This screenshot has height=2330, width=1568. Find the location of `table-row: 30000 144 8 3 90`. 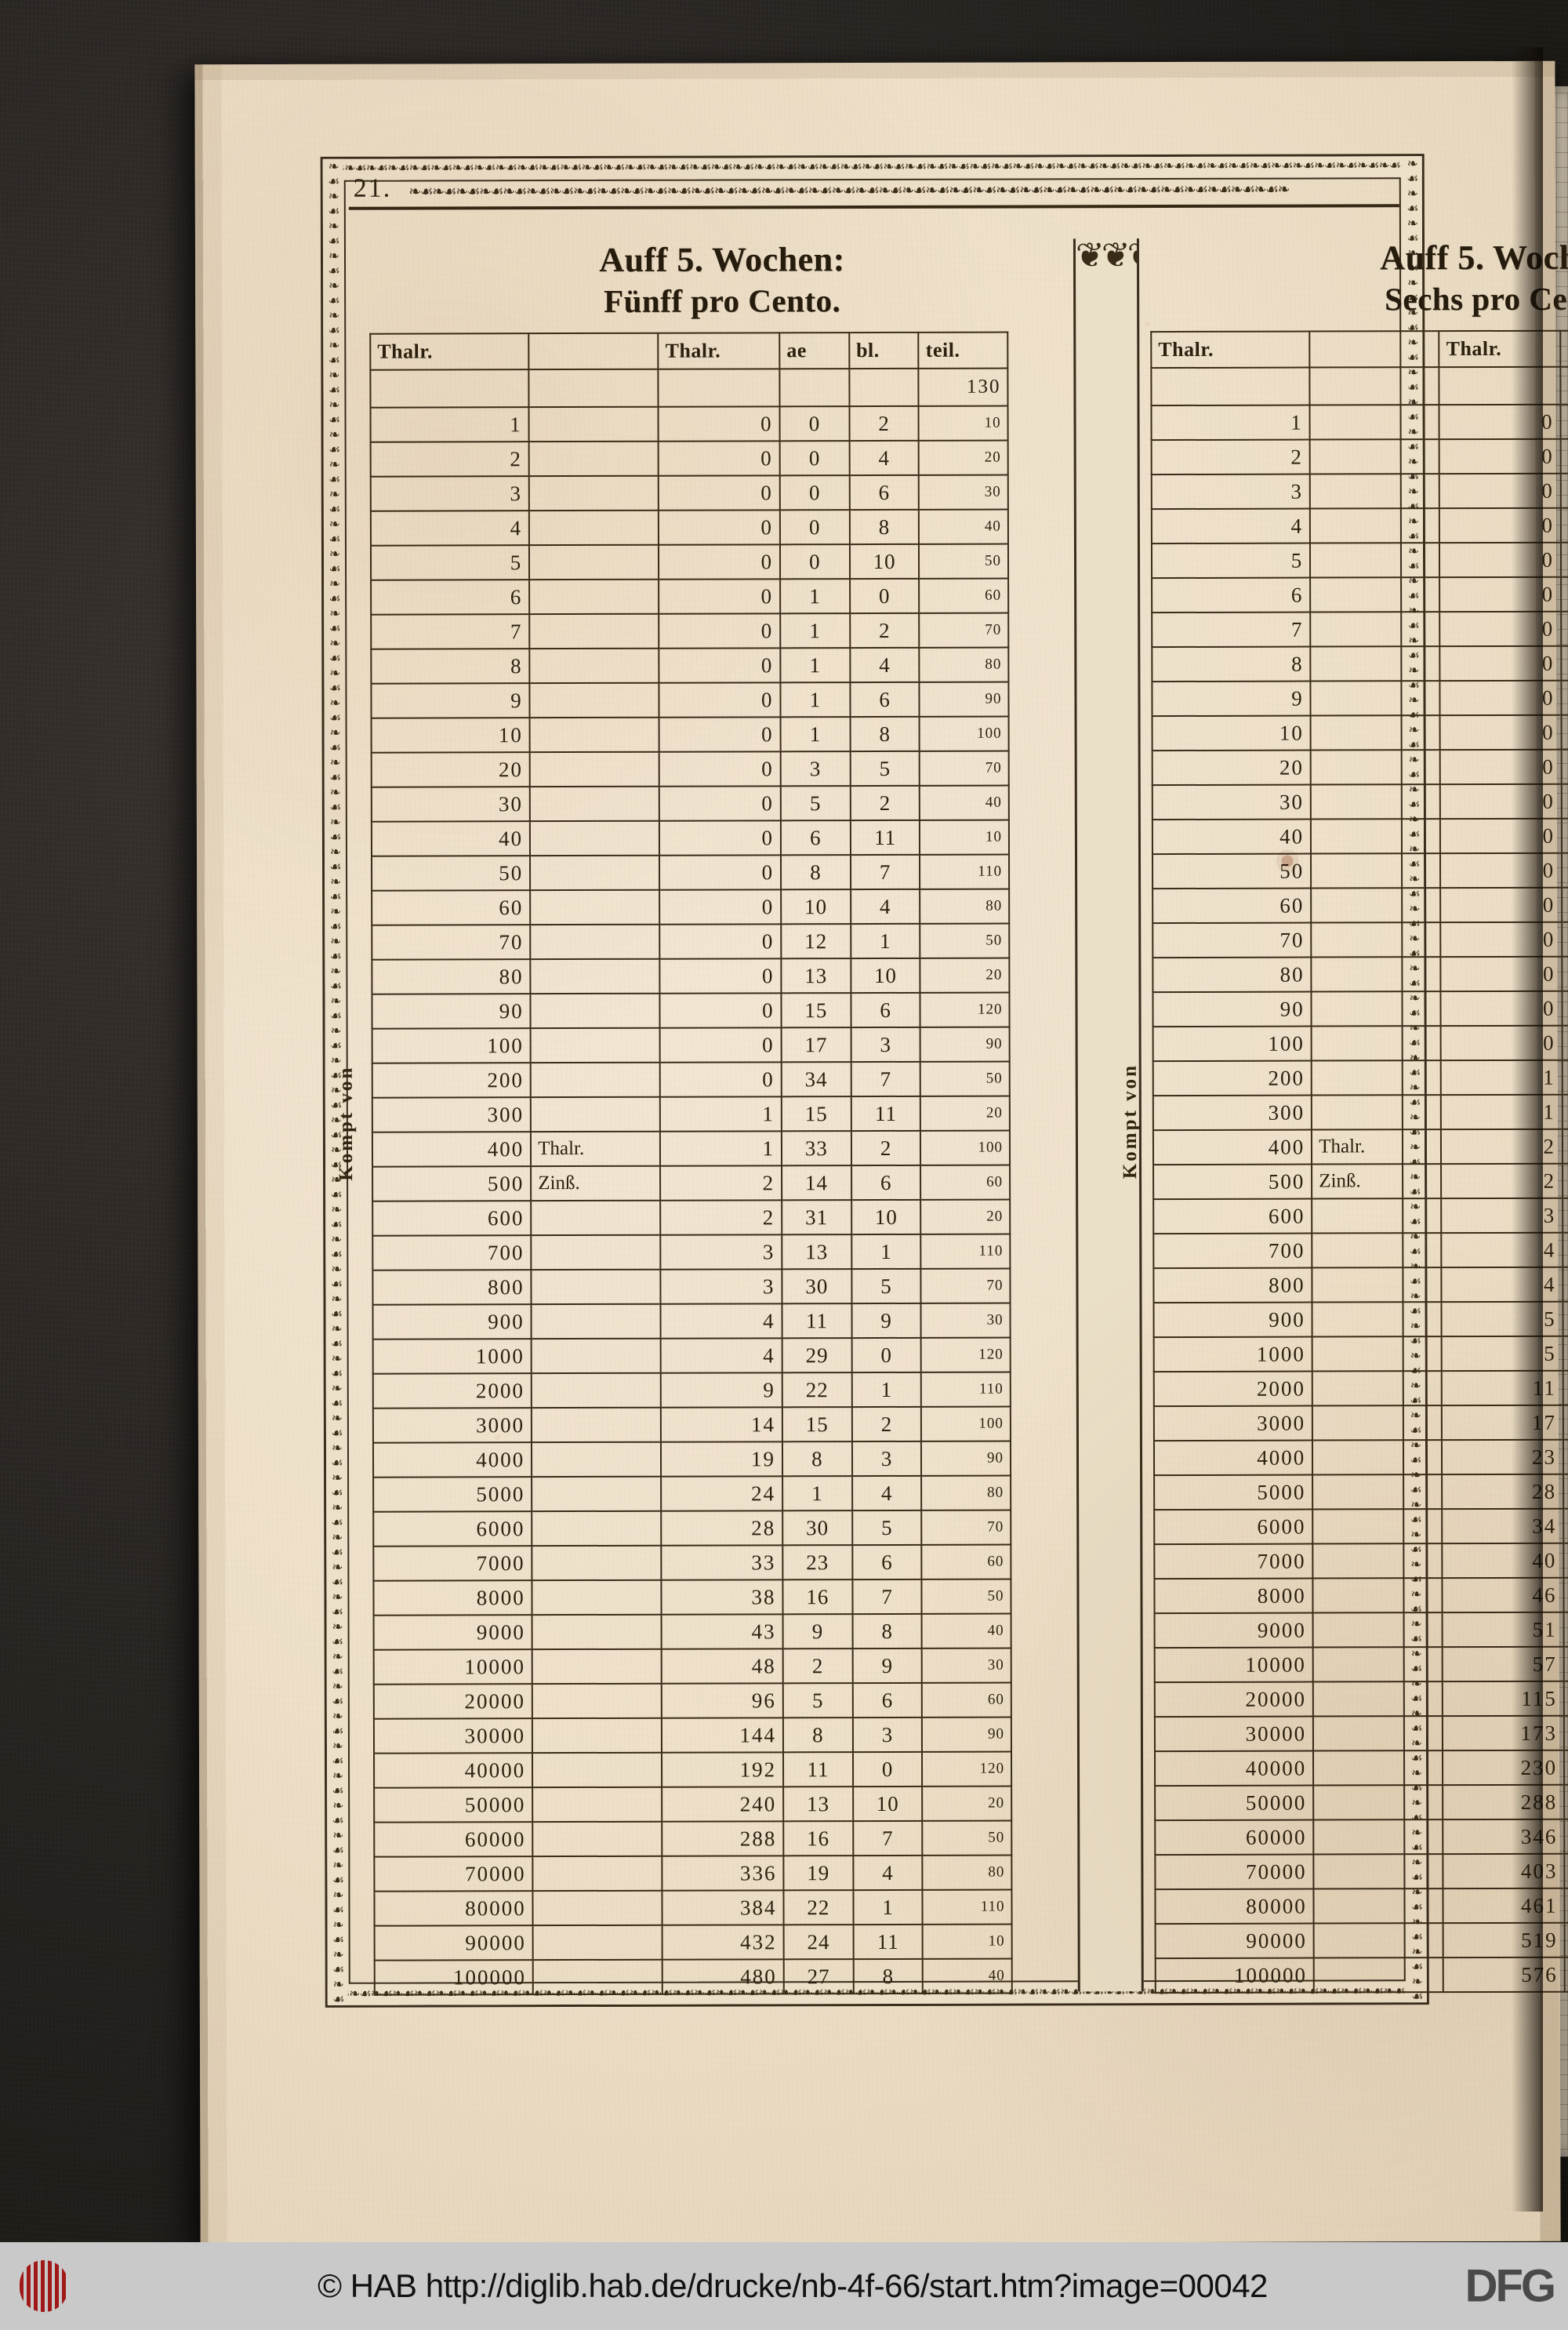

table-row: 30000 144 8 3 90 is located at coordinates (692, 1735).